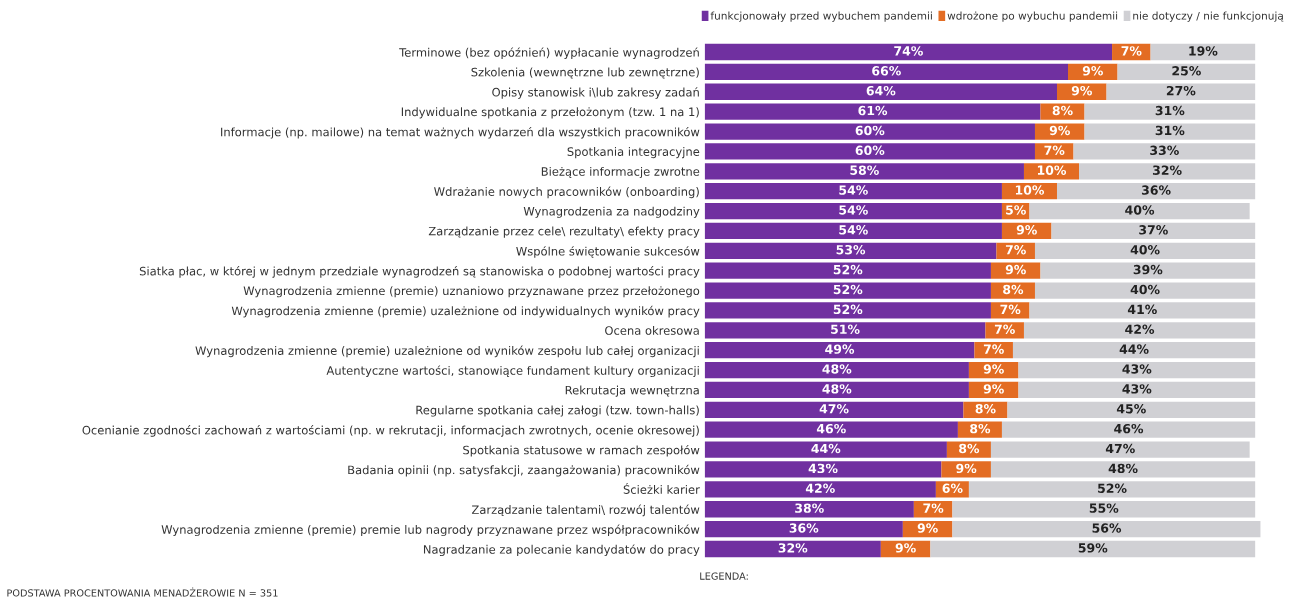 This screenshot has width=1293, height=601. What do you see at coordinates (512, 371) in the screenshot?
I see `y-tick-label: Autentyczne wartości, stanowiące fundament kultury organizacji` at bounding box center [512, 371].